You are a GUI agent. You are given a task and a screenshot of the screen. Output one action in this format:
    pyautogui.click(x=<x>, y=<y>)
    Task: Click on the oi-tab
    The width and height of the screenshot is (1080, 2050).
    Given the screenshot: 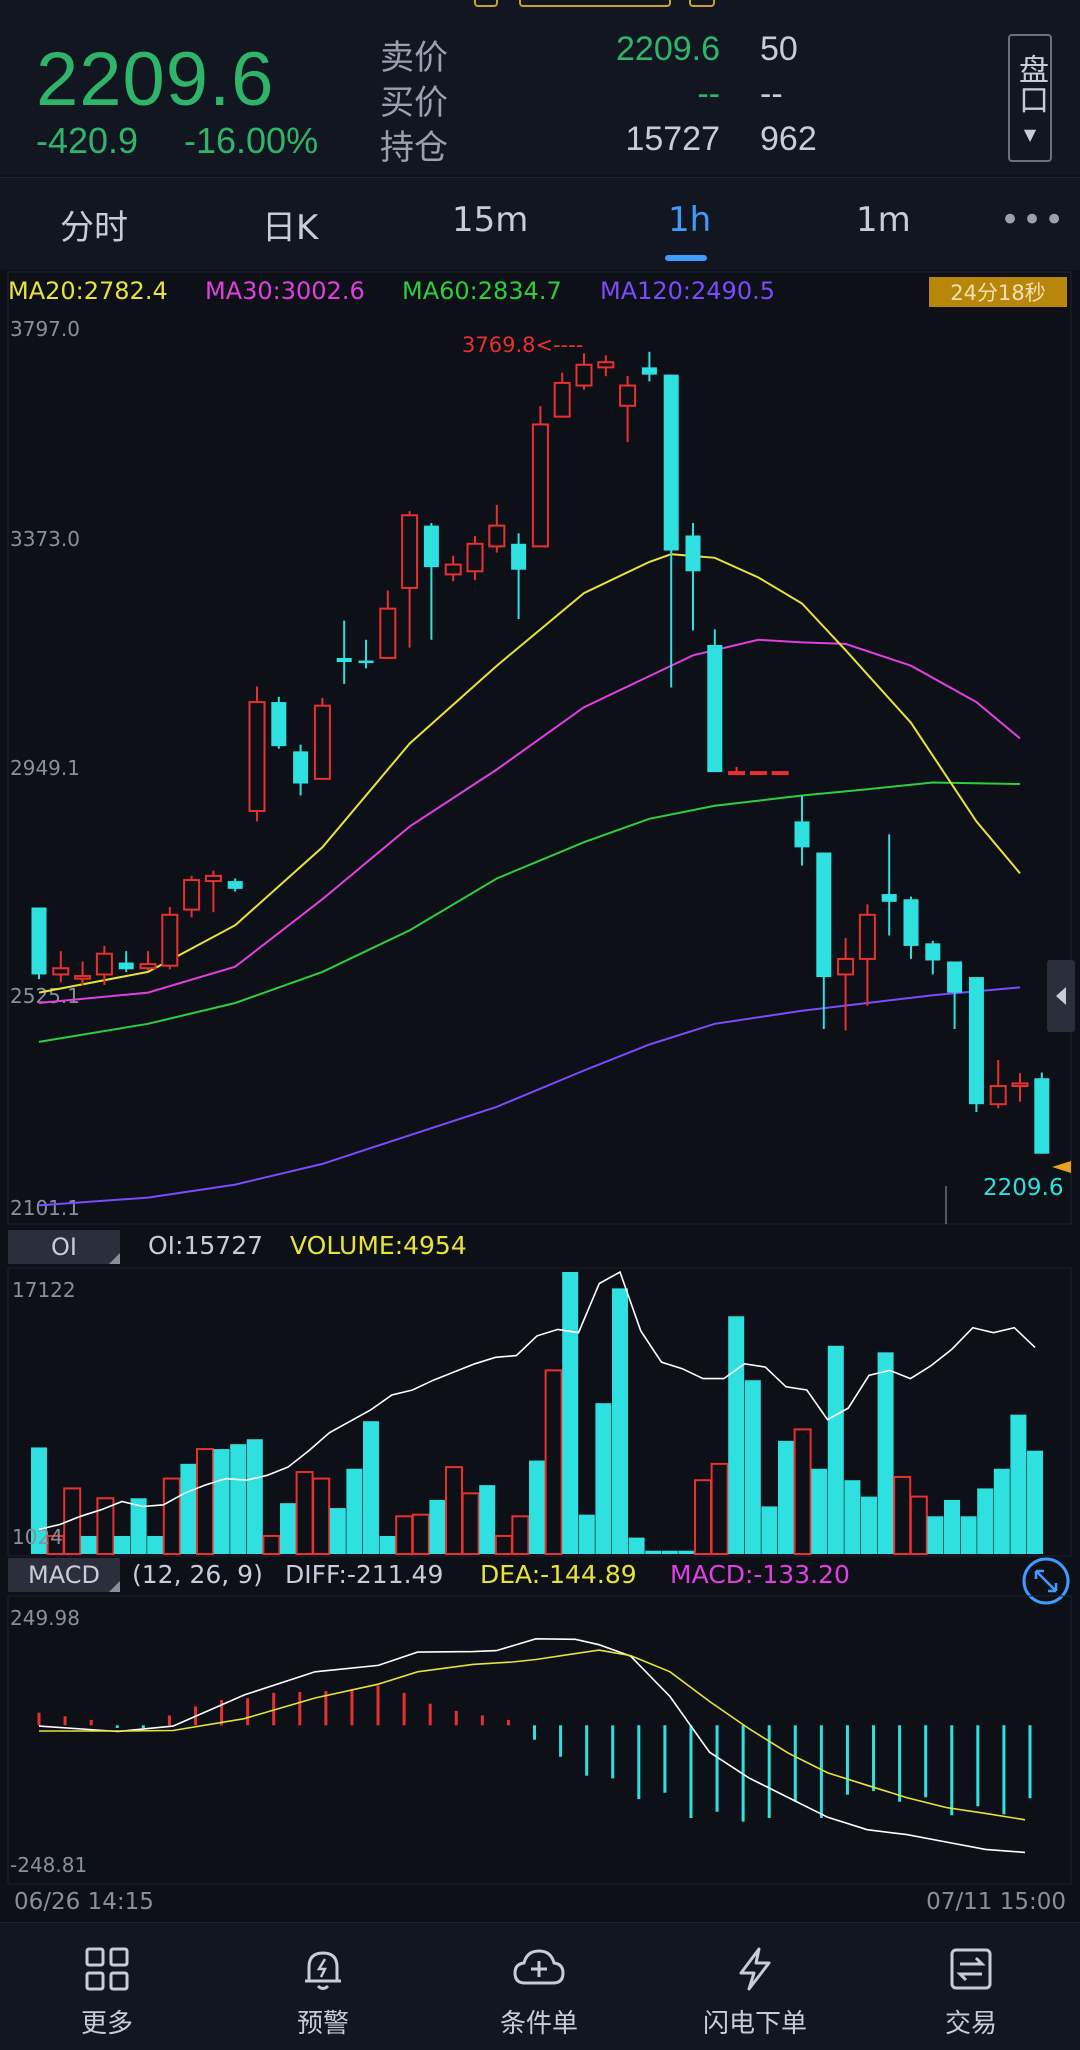 What is the action you would take?
    pyautogui.click(x=64, y=1247)
    